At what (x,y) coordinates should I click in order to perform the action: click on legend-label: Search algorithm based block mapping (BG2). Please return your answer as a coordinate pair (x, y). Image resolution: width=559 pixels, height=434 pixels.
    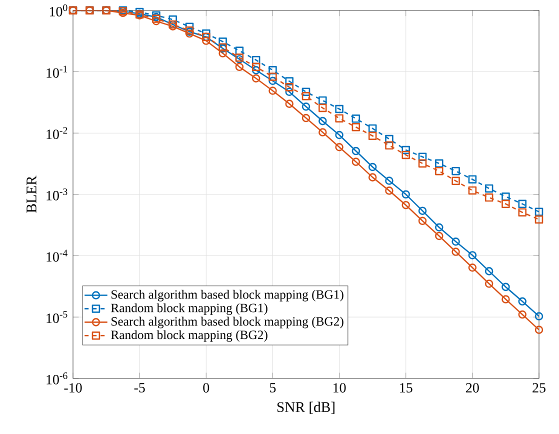
    Looking at the image, I should click on (228, 322).